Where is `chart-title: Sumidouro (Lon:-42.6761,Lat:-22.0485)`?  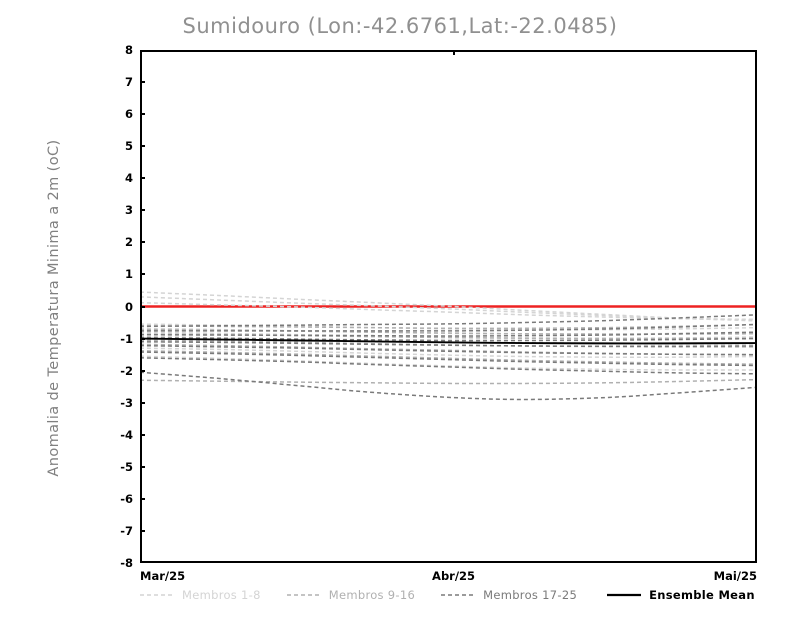
chart-title: Sumidouro (Lon:-42.6761,Lat:-22.0485) is located at coordinates (400, 26).